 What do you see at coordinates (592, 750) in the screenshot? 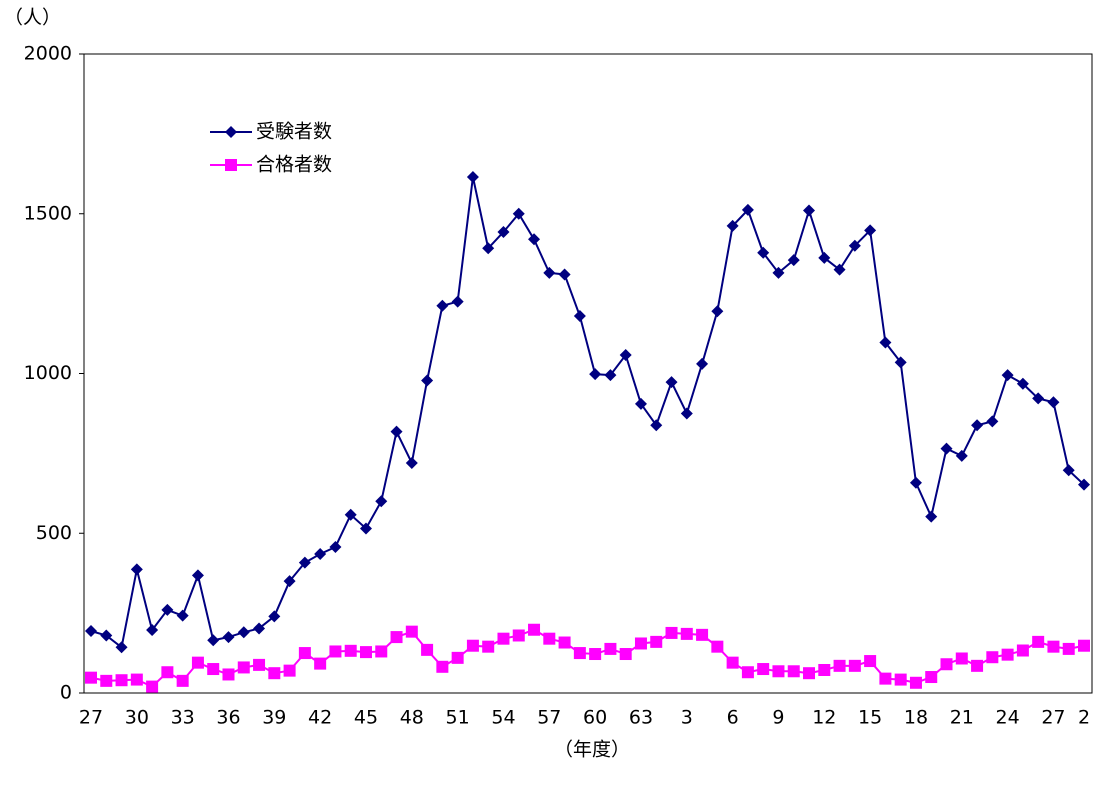
I see `x-axis-label: （年度）` at bounding box center [592, 750].